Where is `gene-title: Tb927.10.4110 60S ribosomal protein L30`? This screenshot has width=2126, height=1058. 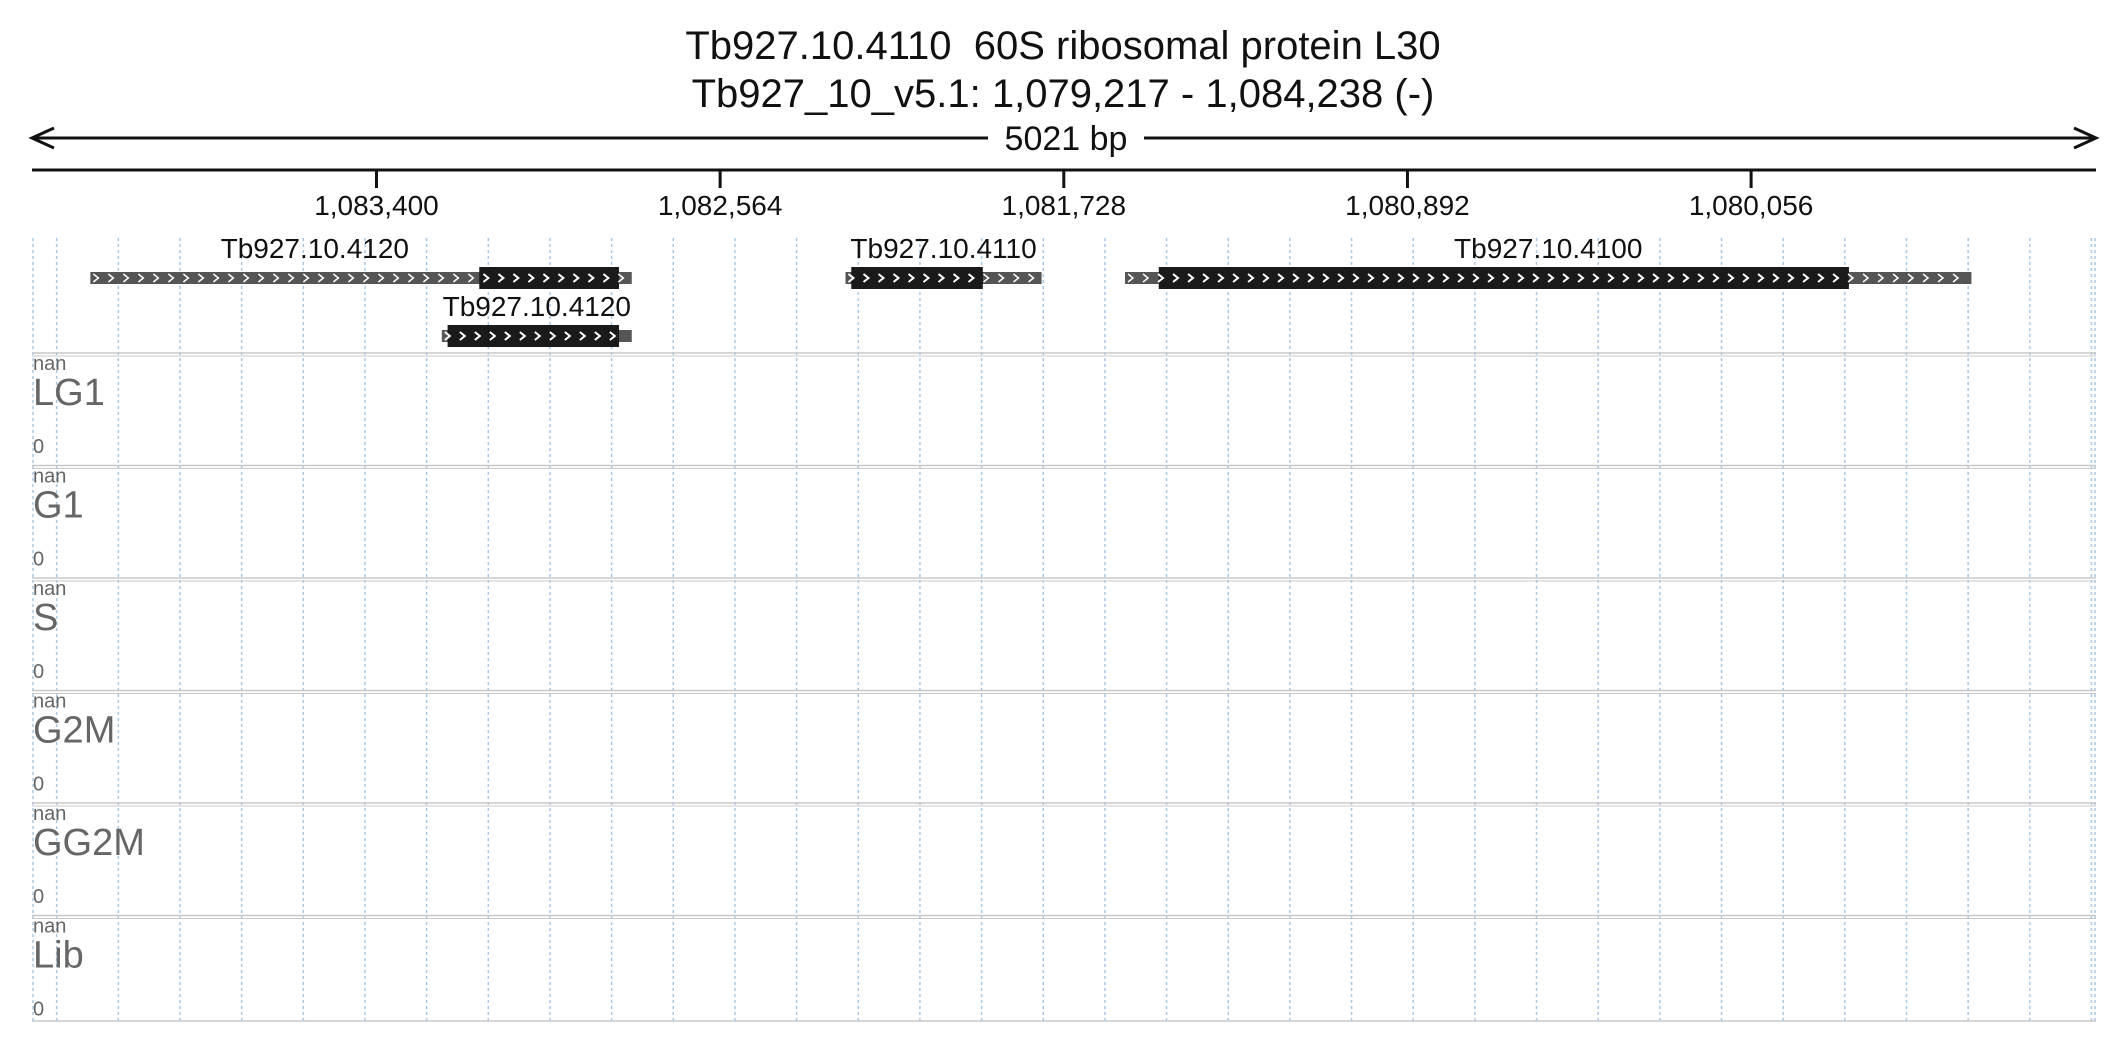
gene-title: Tb927.10.4110 60S ribosomal protein L30 is located at coordinates (1063, 46).